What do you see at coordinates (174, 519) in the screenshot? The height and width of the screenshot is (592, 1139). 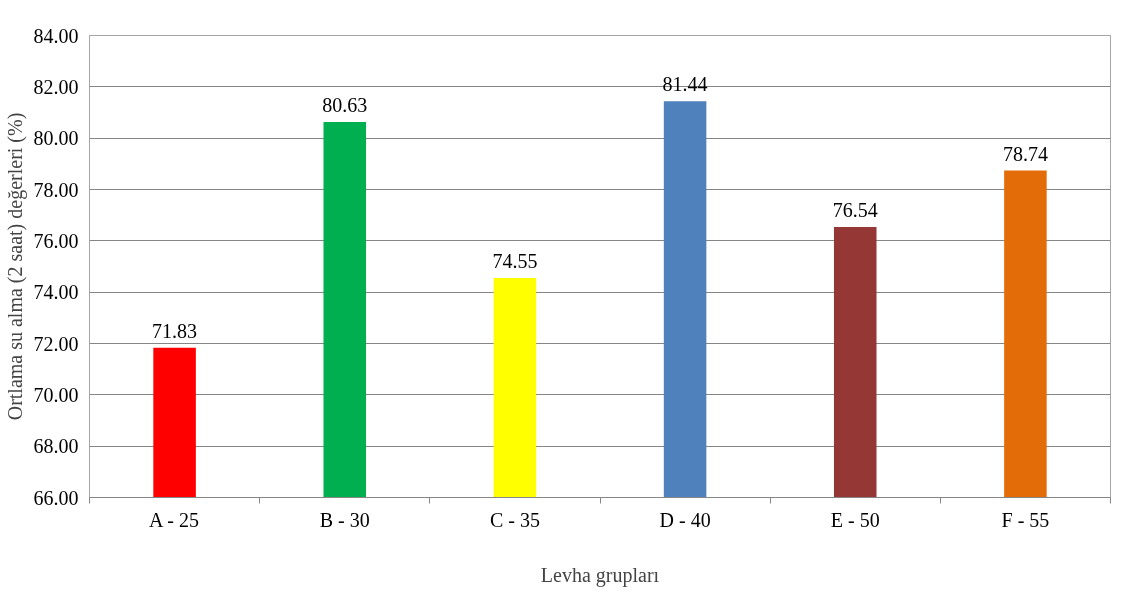 I see `x-tick-label: A - 25` at bounding box center [174, 519].